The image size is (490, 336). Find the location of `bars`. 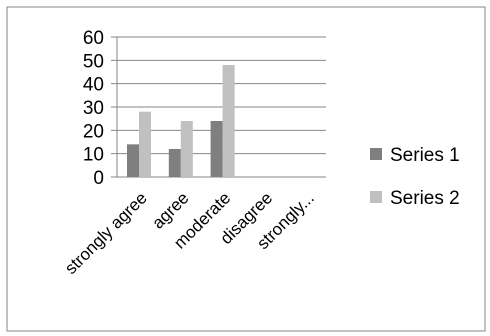

bars is located at coordinates (181, 121).